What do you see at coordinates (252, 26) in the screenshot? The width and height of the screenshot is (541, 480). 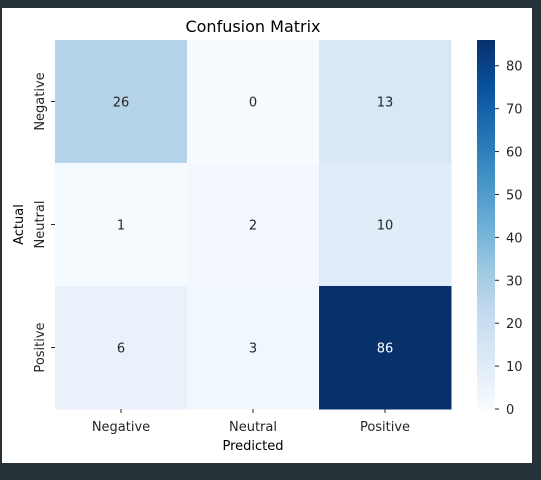 I see `chart-title: Confusion Matrix` at bounding box center [252, 26].